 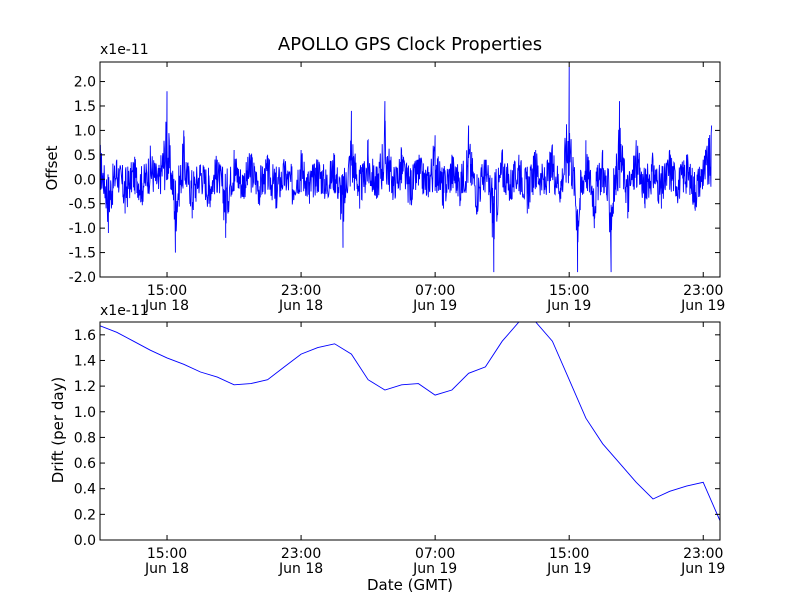 I want to click on drift-ytick-label: 1.0, so click(x=85, y=413).